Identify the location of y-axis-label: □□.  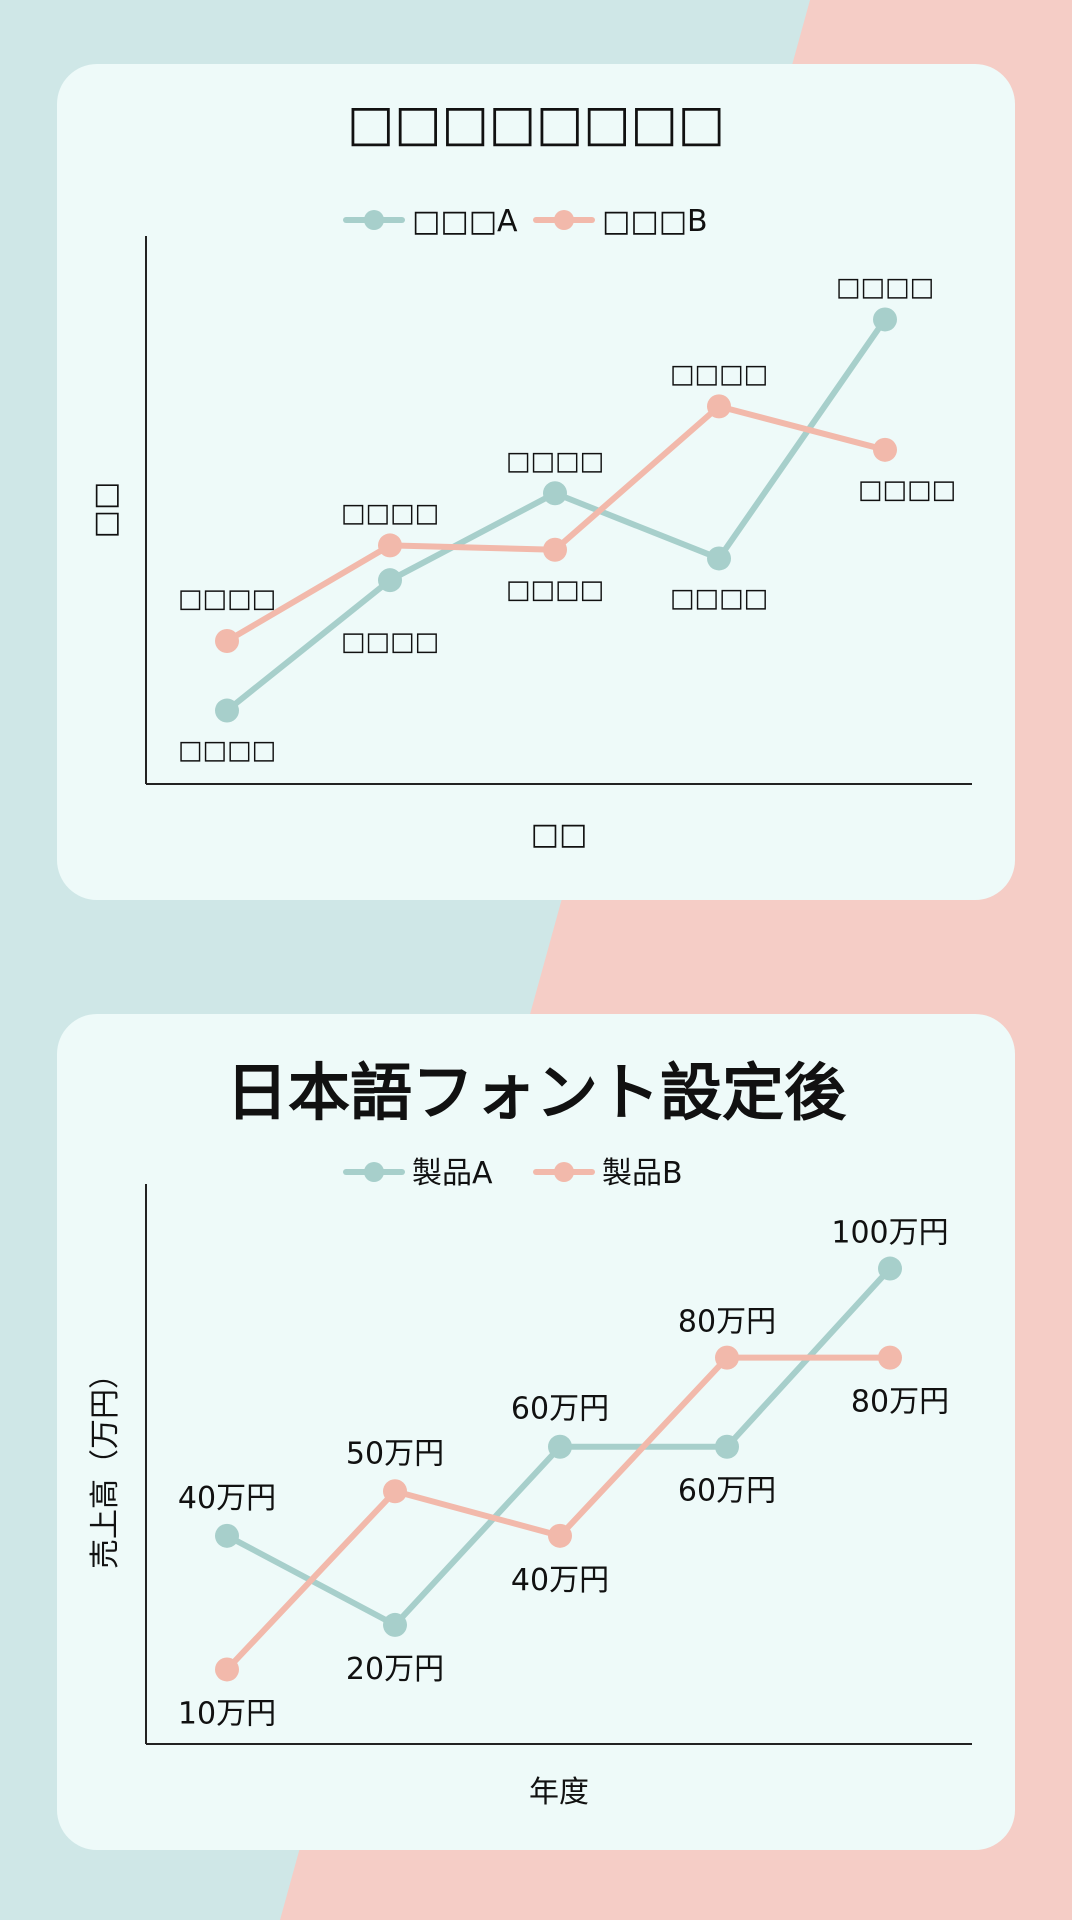
(105, 510).